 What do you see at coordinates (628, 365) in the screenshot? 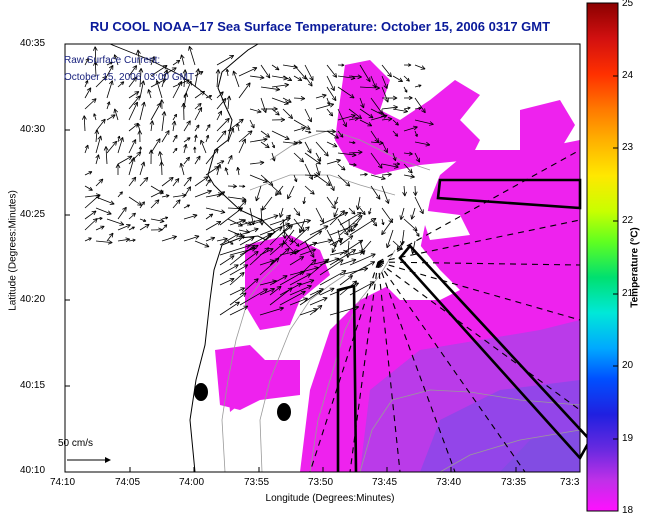
I see `colorbar-tick-label: 20` at bounding box center [628, 365].